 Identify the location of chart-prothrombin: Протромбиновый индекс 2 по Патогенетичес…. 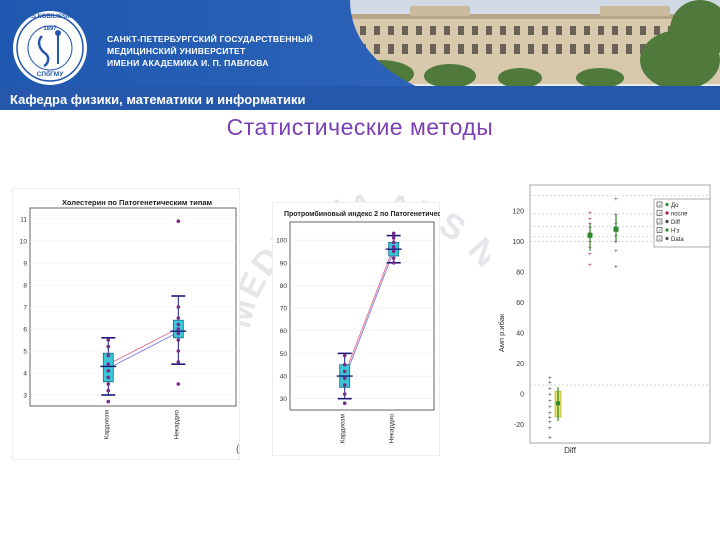
(374, 331).